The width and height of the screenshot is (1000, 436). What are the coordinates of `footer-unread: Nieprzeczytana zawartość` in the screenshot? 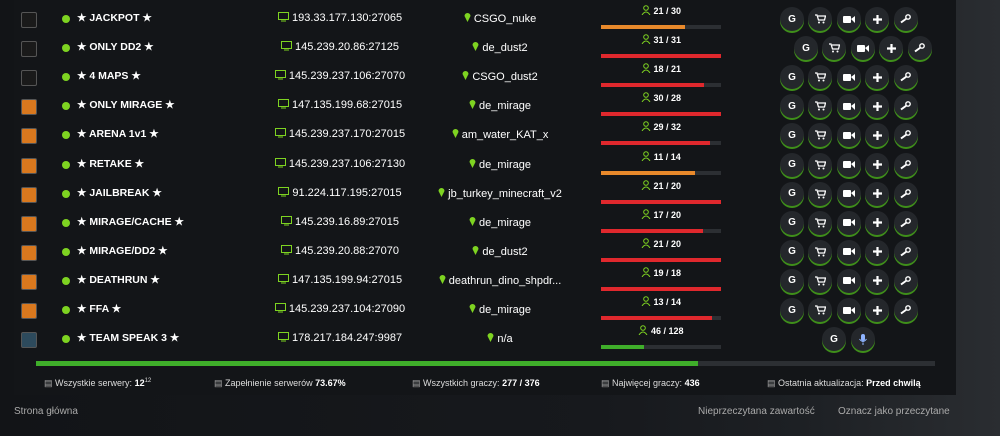 It's located at (756, 411).